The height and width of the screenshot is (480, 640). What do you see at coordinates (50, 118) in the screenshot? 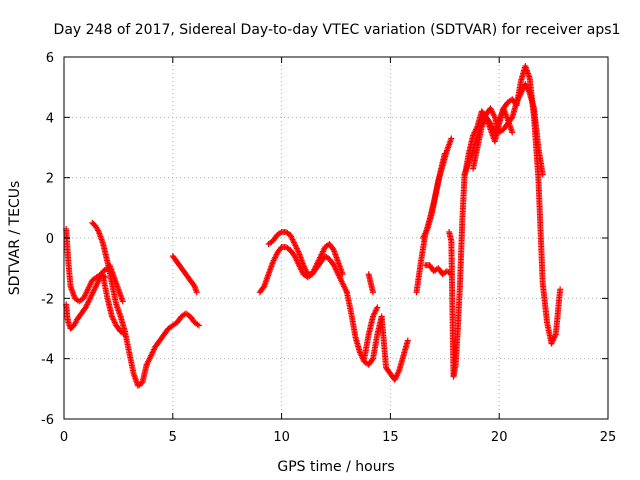
I see `y-tick-label: 4` at bounding box center [50, 118].